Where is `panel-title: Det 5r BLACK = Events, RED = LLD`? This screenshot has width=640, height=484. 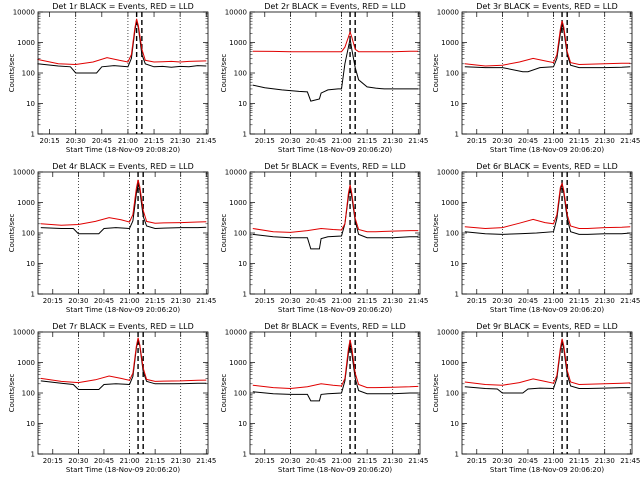 panel-title: Det 5r BLACK = Events, RED = LLD is located at coordinates (335, 166).